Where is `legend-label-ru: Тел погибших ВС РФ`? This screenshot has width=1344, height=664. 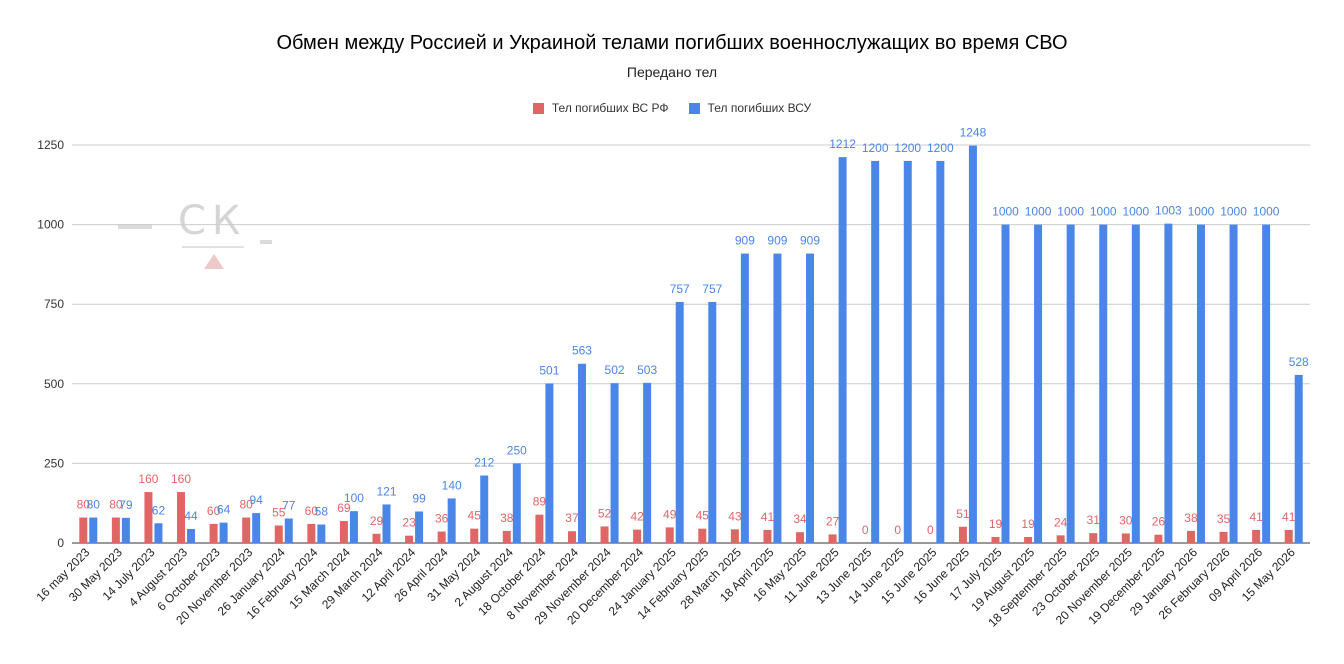
legend-label-ru: Тел погибших ВС РФ is located at coordinates (610, 108).